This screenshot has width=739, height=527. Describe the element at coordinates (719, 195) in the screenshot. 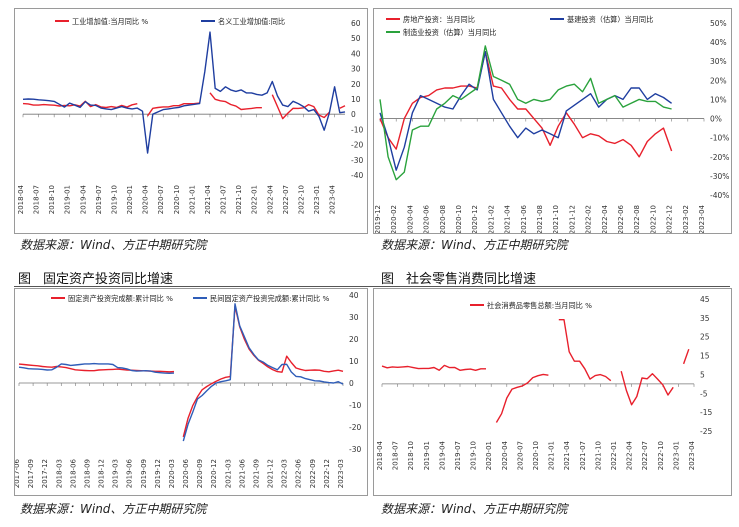

I see `y-tick-label: -40%` at that location.